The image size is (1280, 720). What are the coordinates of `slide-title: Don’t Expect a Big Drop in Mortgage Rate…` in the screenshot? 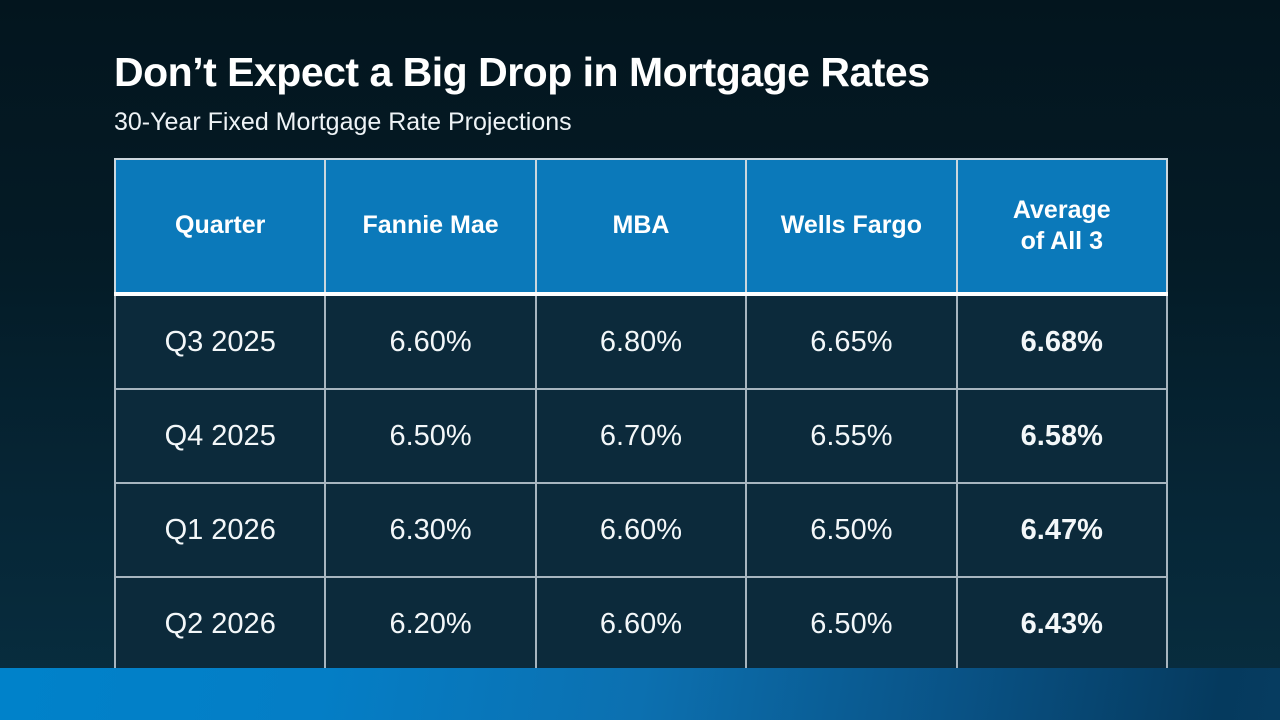 It's located at (522, 72).